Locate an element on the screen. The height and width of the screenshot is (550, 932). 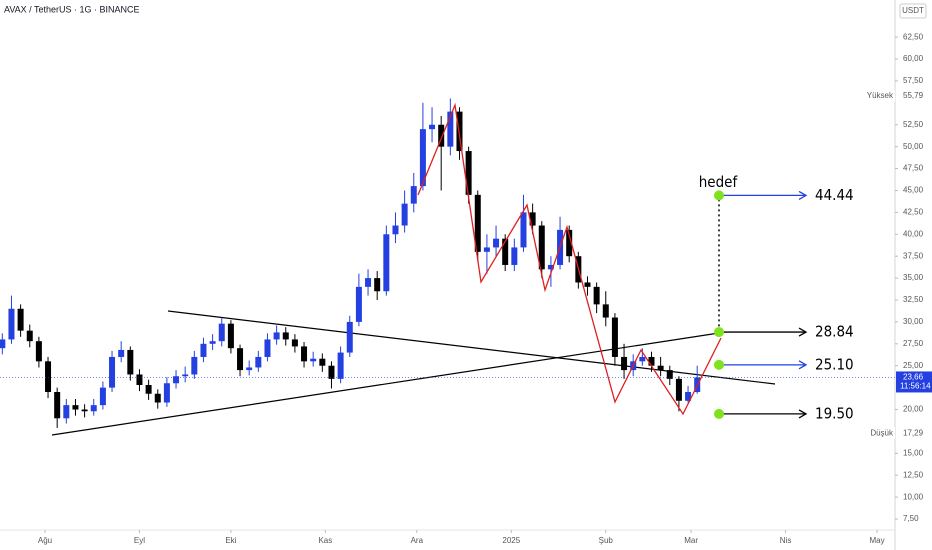
y-axis-label: USDT is located at coordinates (913, 10).